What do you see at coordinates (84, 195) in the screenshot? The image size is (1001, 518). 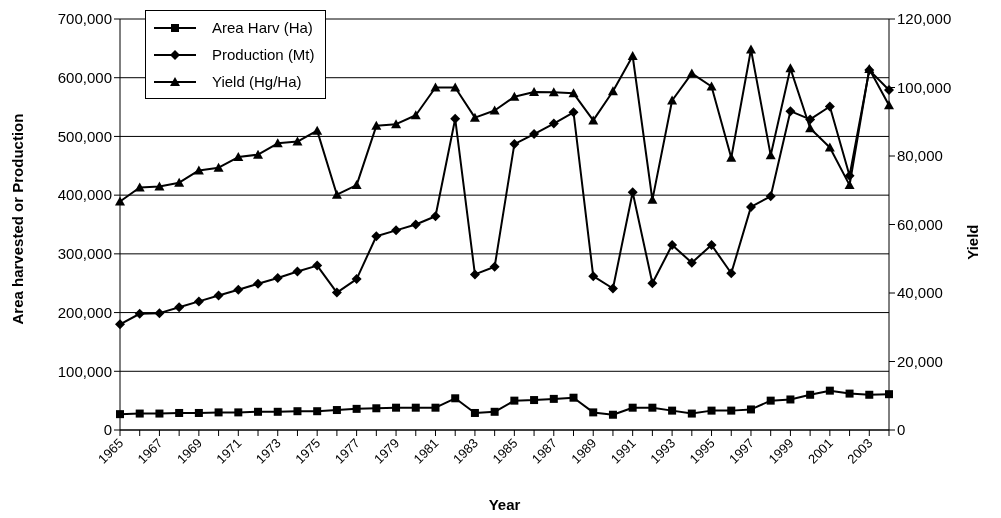 I see `y-tick-label: 400,000` at bounding box center [84, 195].